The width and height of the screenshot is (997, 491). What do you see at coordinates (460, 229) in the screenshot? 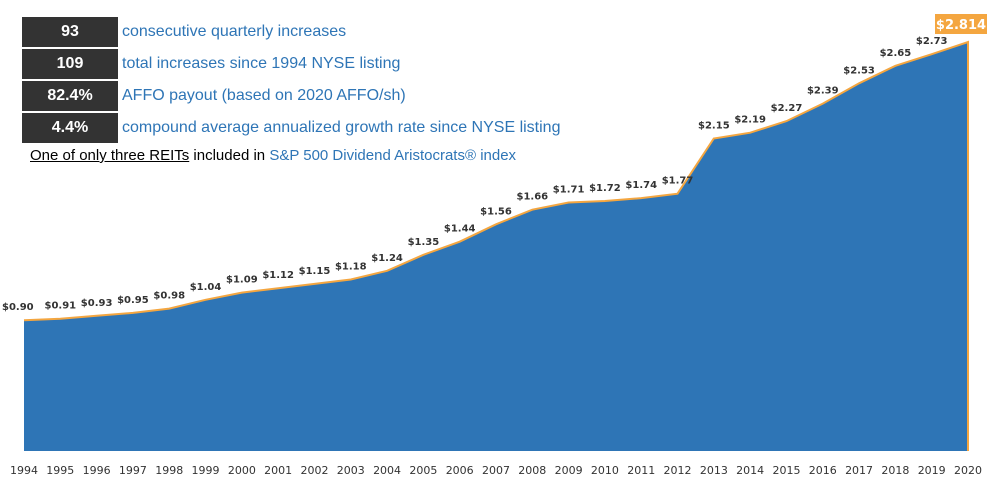
I see `data-label: $1.44` at bounding box center [460, 229].